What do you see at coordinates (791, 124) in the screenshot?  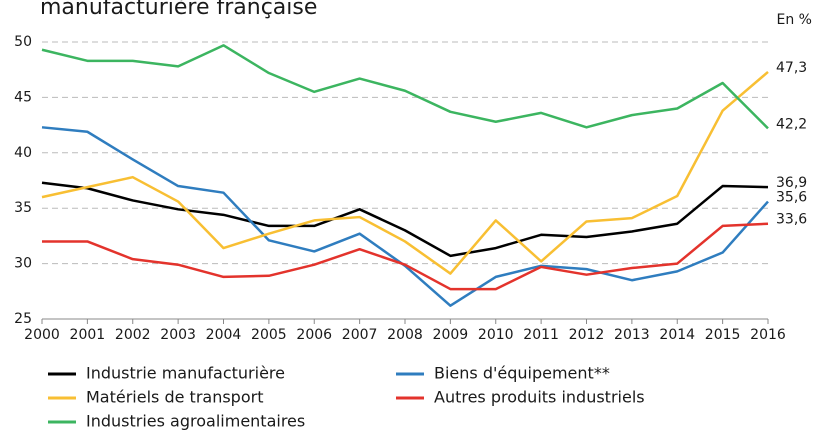 I see `value-label: 42,2` at bounding box center [791, 124].